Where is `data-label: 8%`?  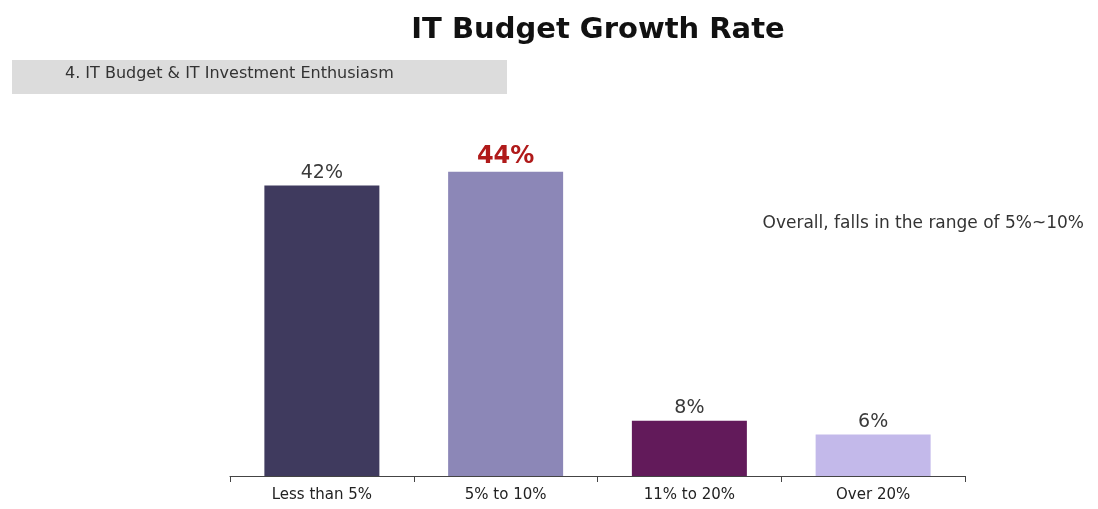 data-label: 8% is located at coordinates (689, 406).